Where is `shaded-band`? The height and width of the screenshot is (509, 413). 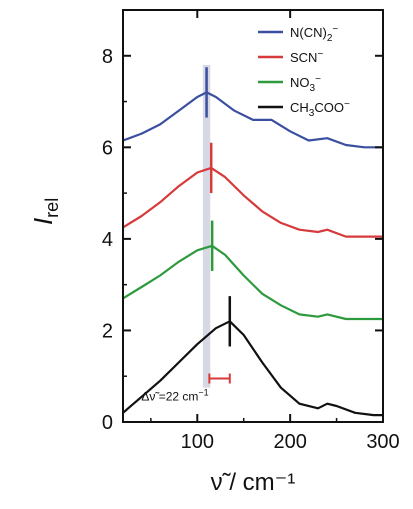
shaded-band is located at coordinates (206, 226).